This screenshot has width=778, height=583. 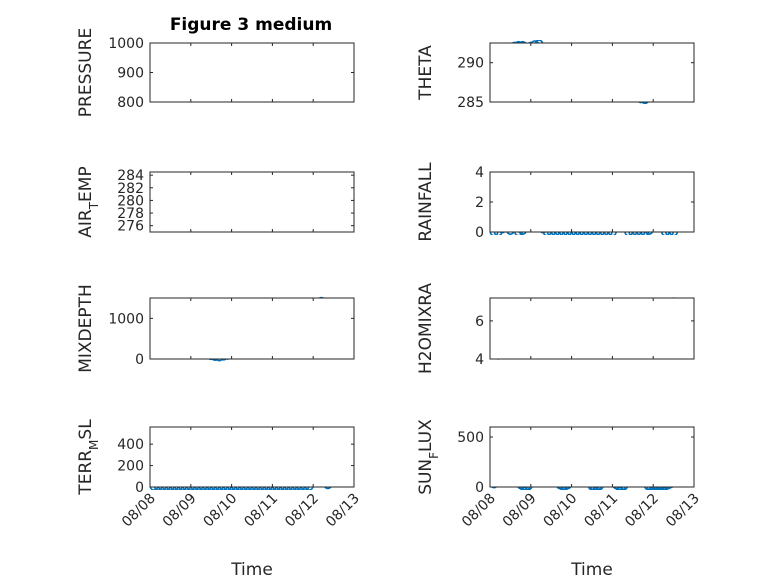 I want to click on y-axis-label: AIRTEMP, so click(x=88, y=201).